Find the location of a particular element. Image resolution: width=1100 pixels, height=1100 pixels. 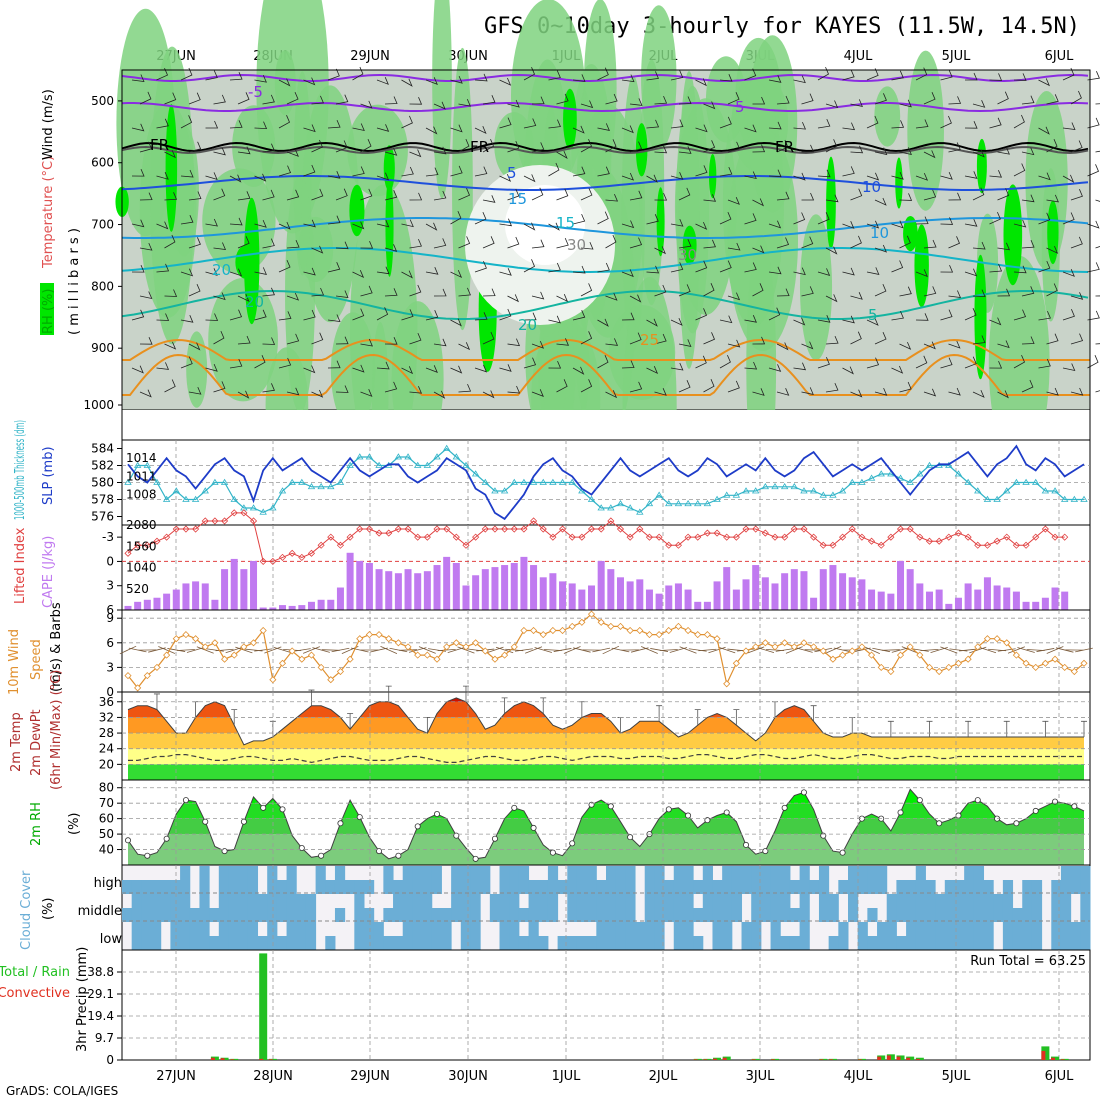

bottom-date-9: 6JUL is located at coordinates (1060, 1076).